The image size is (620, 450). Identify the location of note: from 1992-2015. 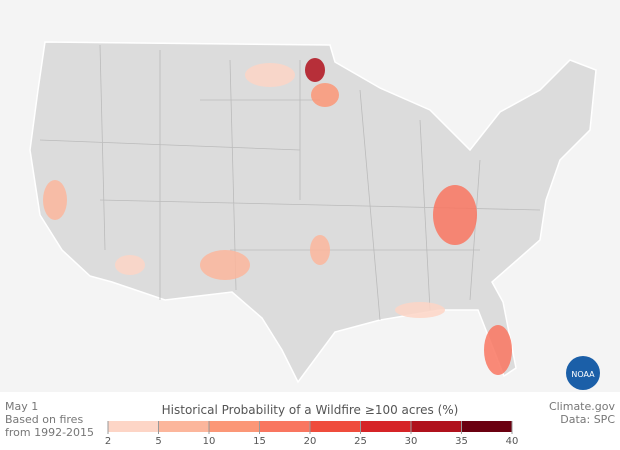
(49, 432).